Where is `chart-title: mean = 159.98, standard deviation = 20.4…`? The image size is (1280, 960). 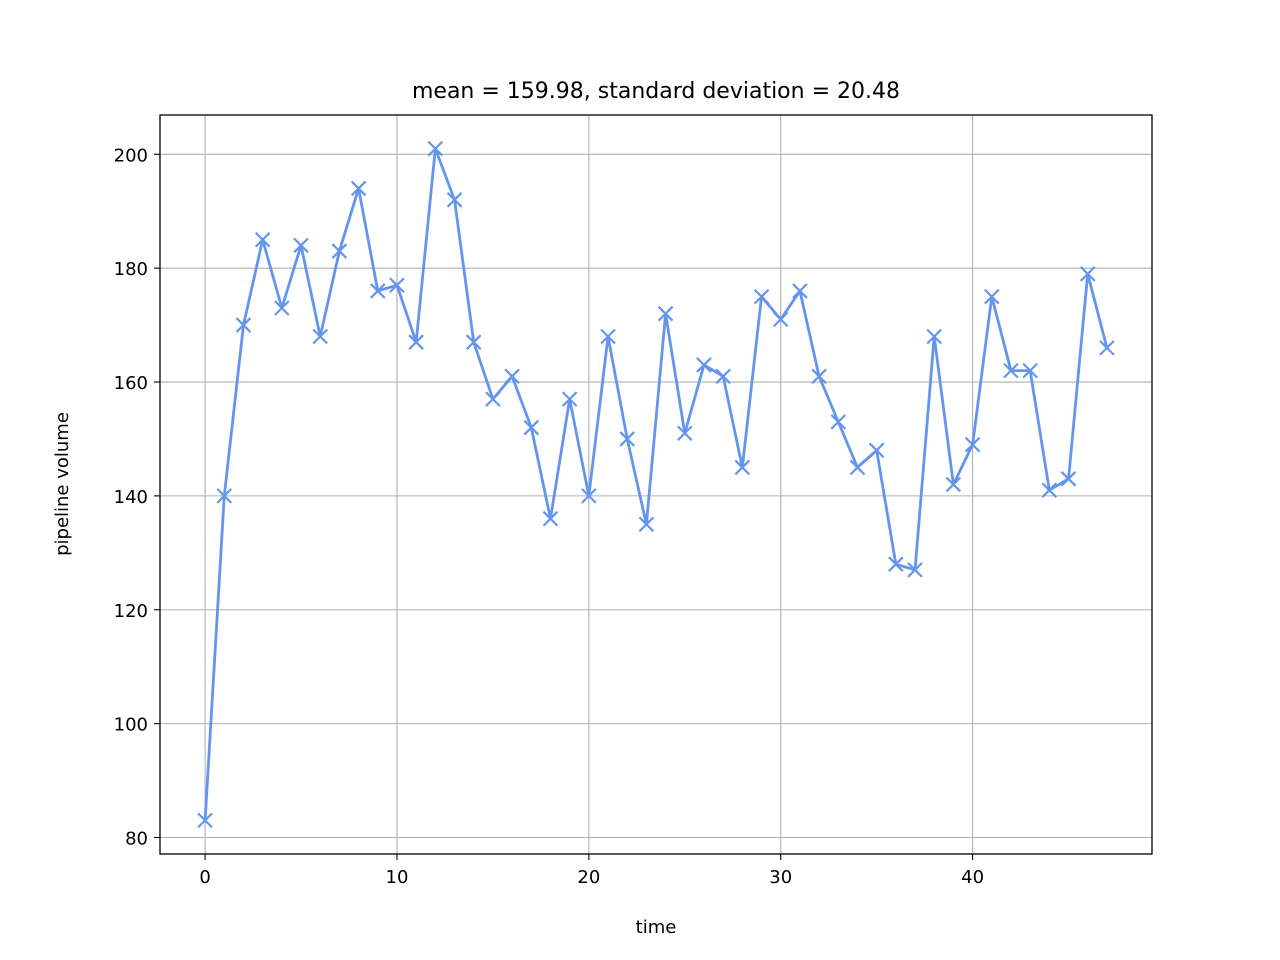 chart-title: mean = 159.98, standard deviation = 20.4… is located at coordinates (656, 91).